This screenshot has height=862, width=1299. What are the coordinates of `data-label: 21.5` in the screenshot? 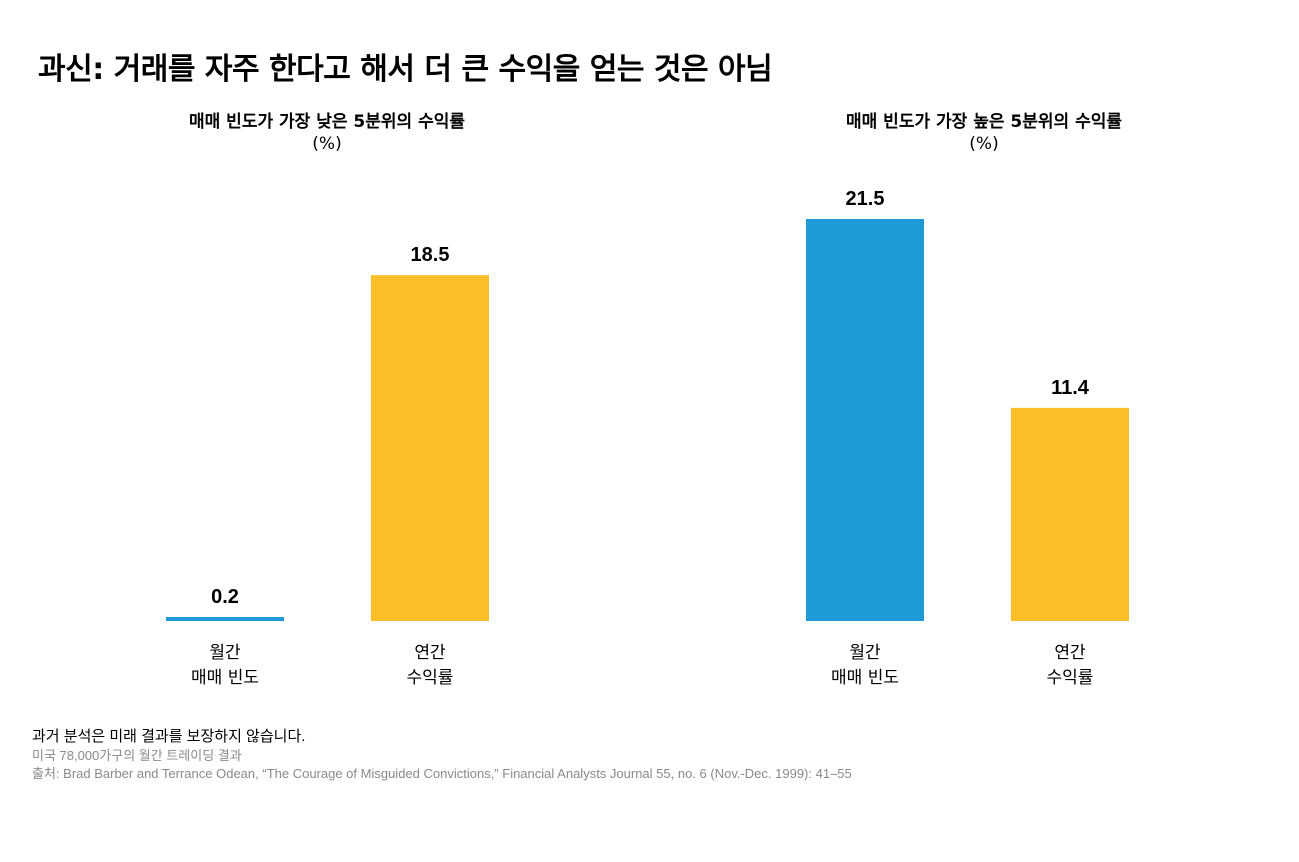 It's located at (865, 199).